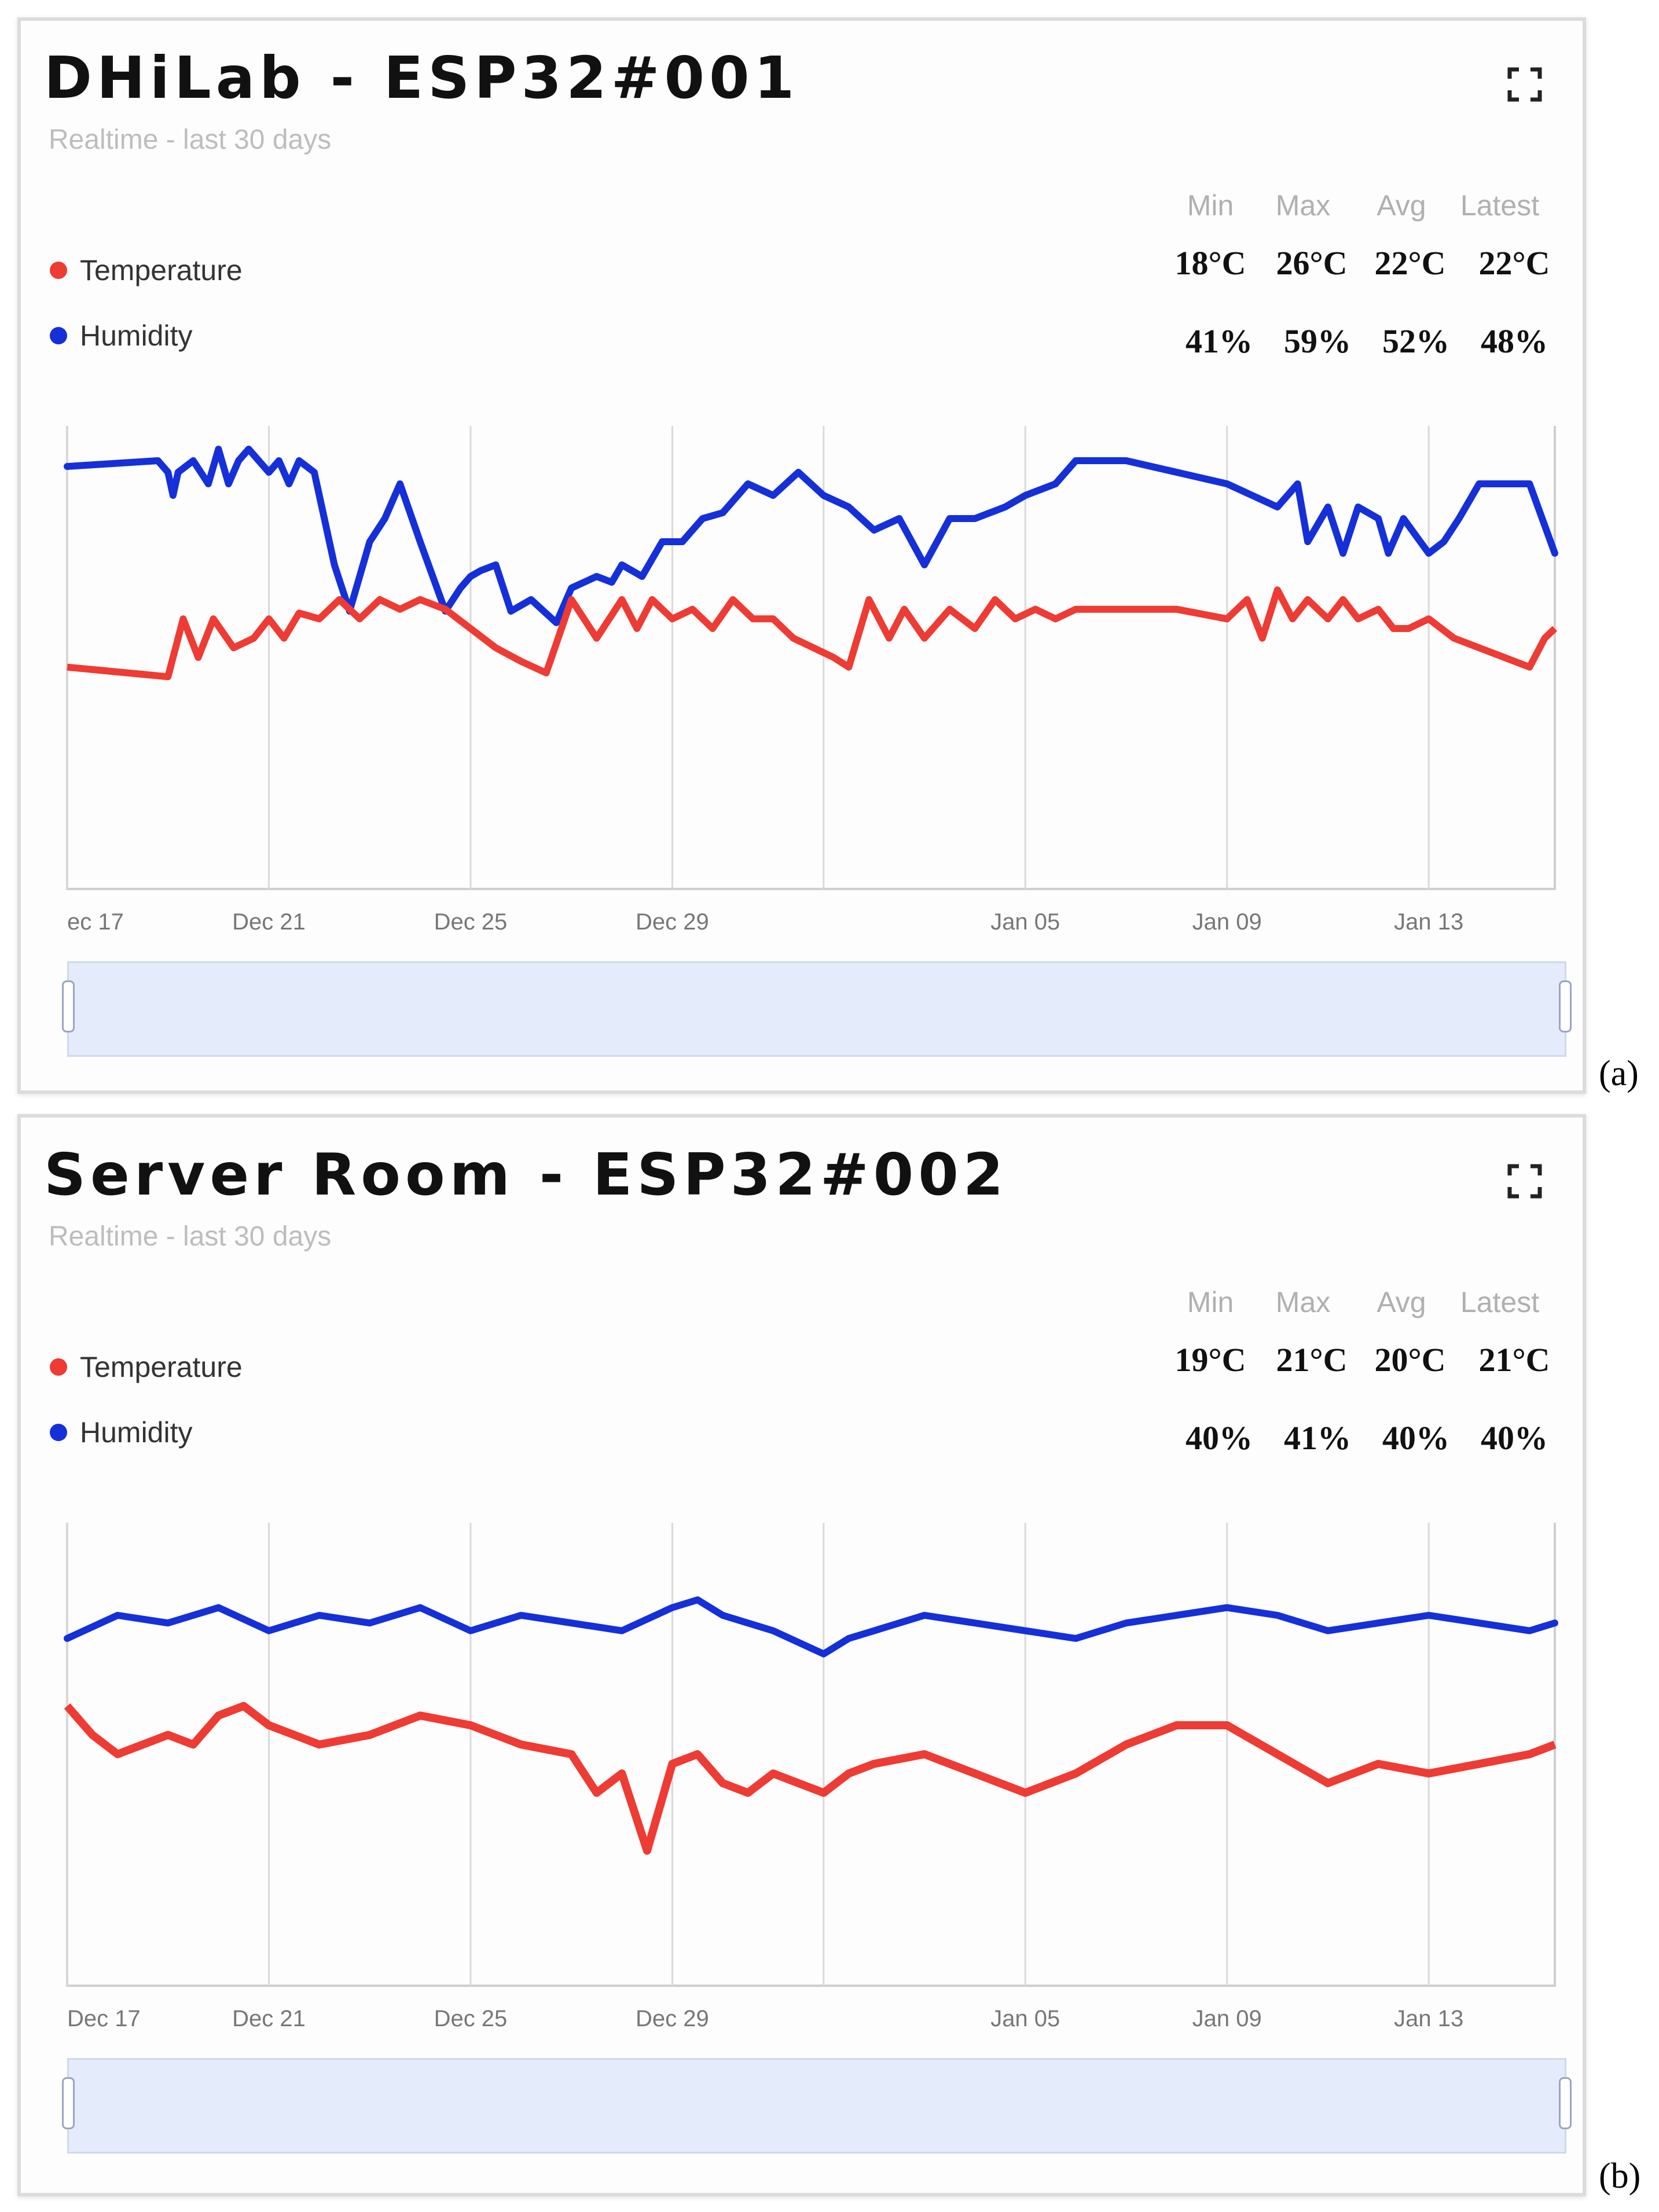  Describe the element at coordinates (1415, 341) in the screenshot. I see `humidity-avg: 52%` at that location.